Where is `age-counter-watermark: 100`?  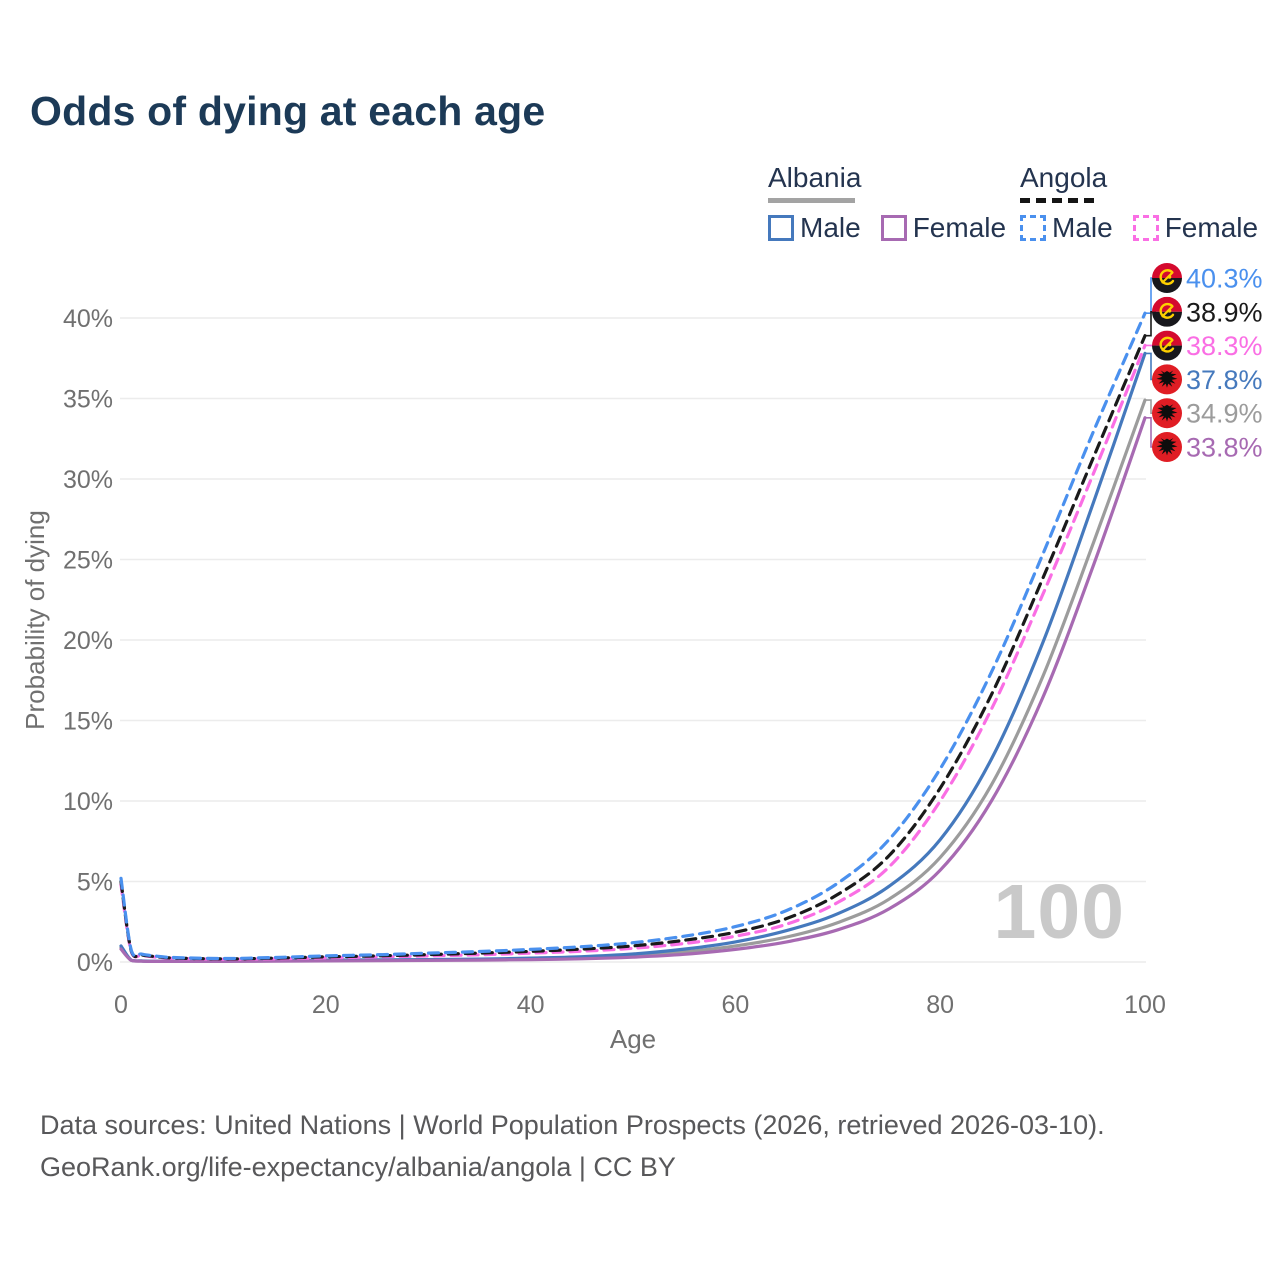 age-counter-watermark: 100 is located at coordinates (1059, 912).